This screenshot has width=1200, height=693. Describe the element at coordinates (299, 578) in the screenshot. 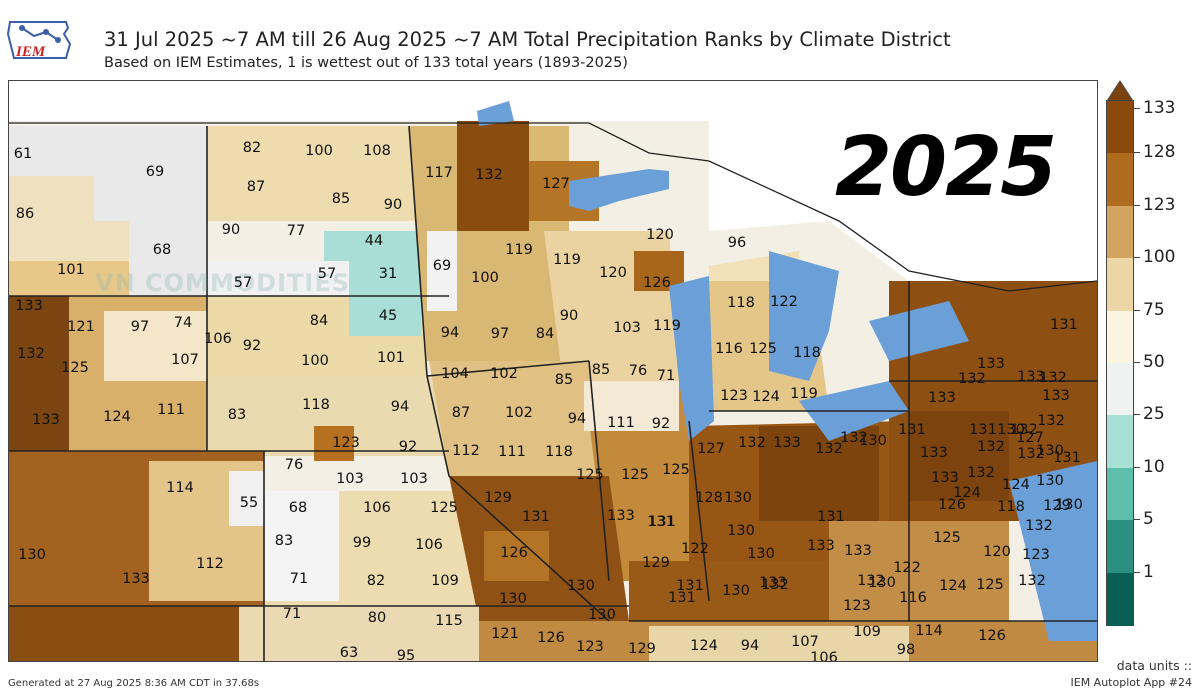

I see `district-rank-label: 71` at that location.